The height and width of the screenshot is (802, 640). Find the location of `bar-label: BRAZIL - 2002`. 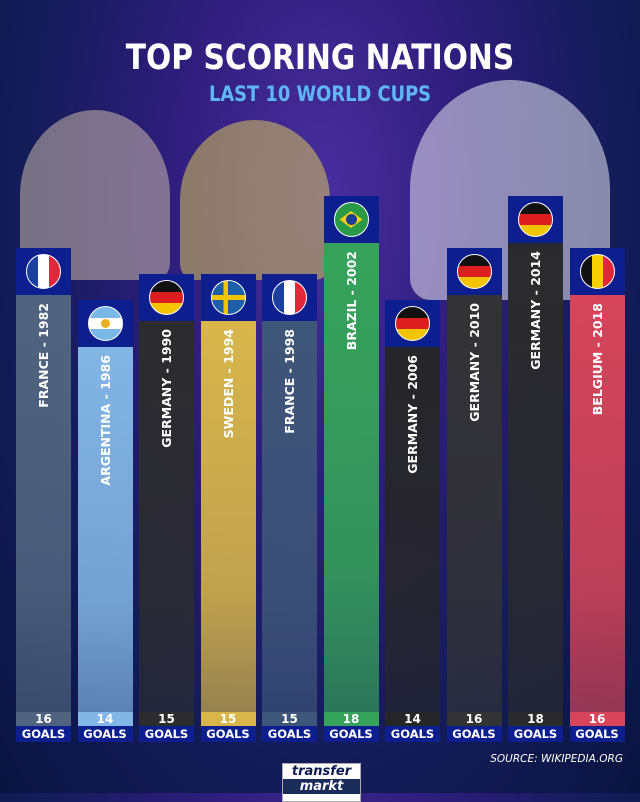

bar-label: BRAZIL - 2002 is located at coordinates (351, 301).